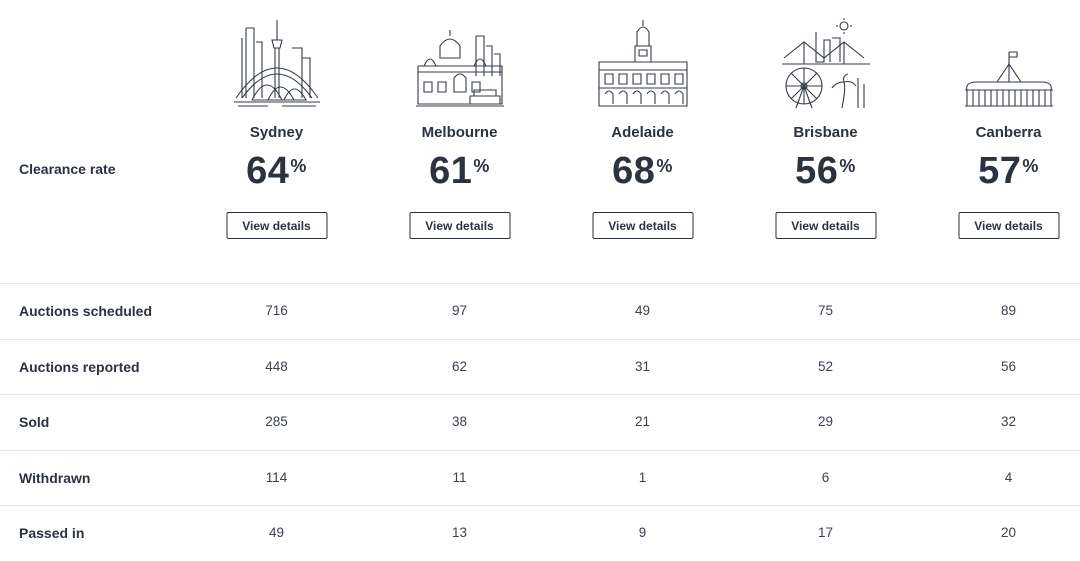 This screenshot has width=1080, height=561. What do you see at coordinates (1008, 532) in the screenshot?
I see `table-cell: 20` at bounding box center [1008, 532].